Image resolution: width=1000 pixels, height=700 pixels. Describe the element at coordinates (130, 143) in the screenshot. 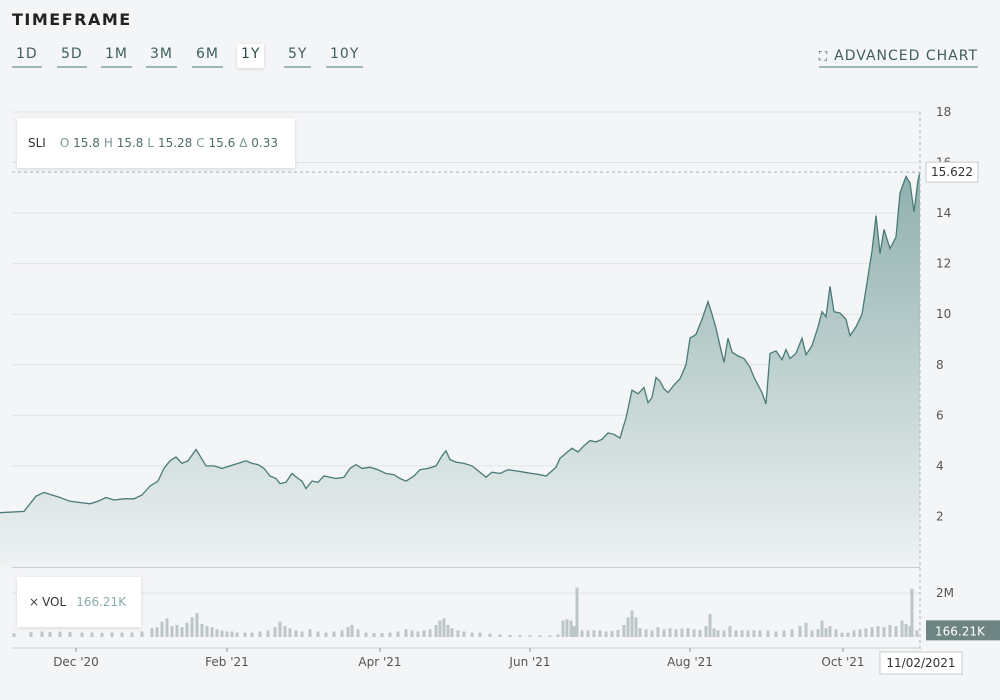

I see `high-value: 15.8` at that location.